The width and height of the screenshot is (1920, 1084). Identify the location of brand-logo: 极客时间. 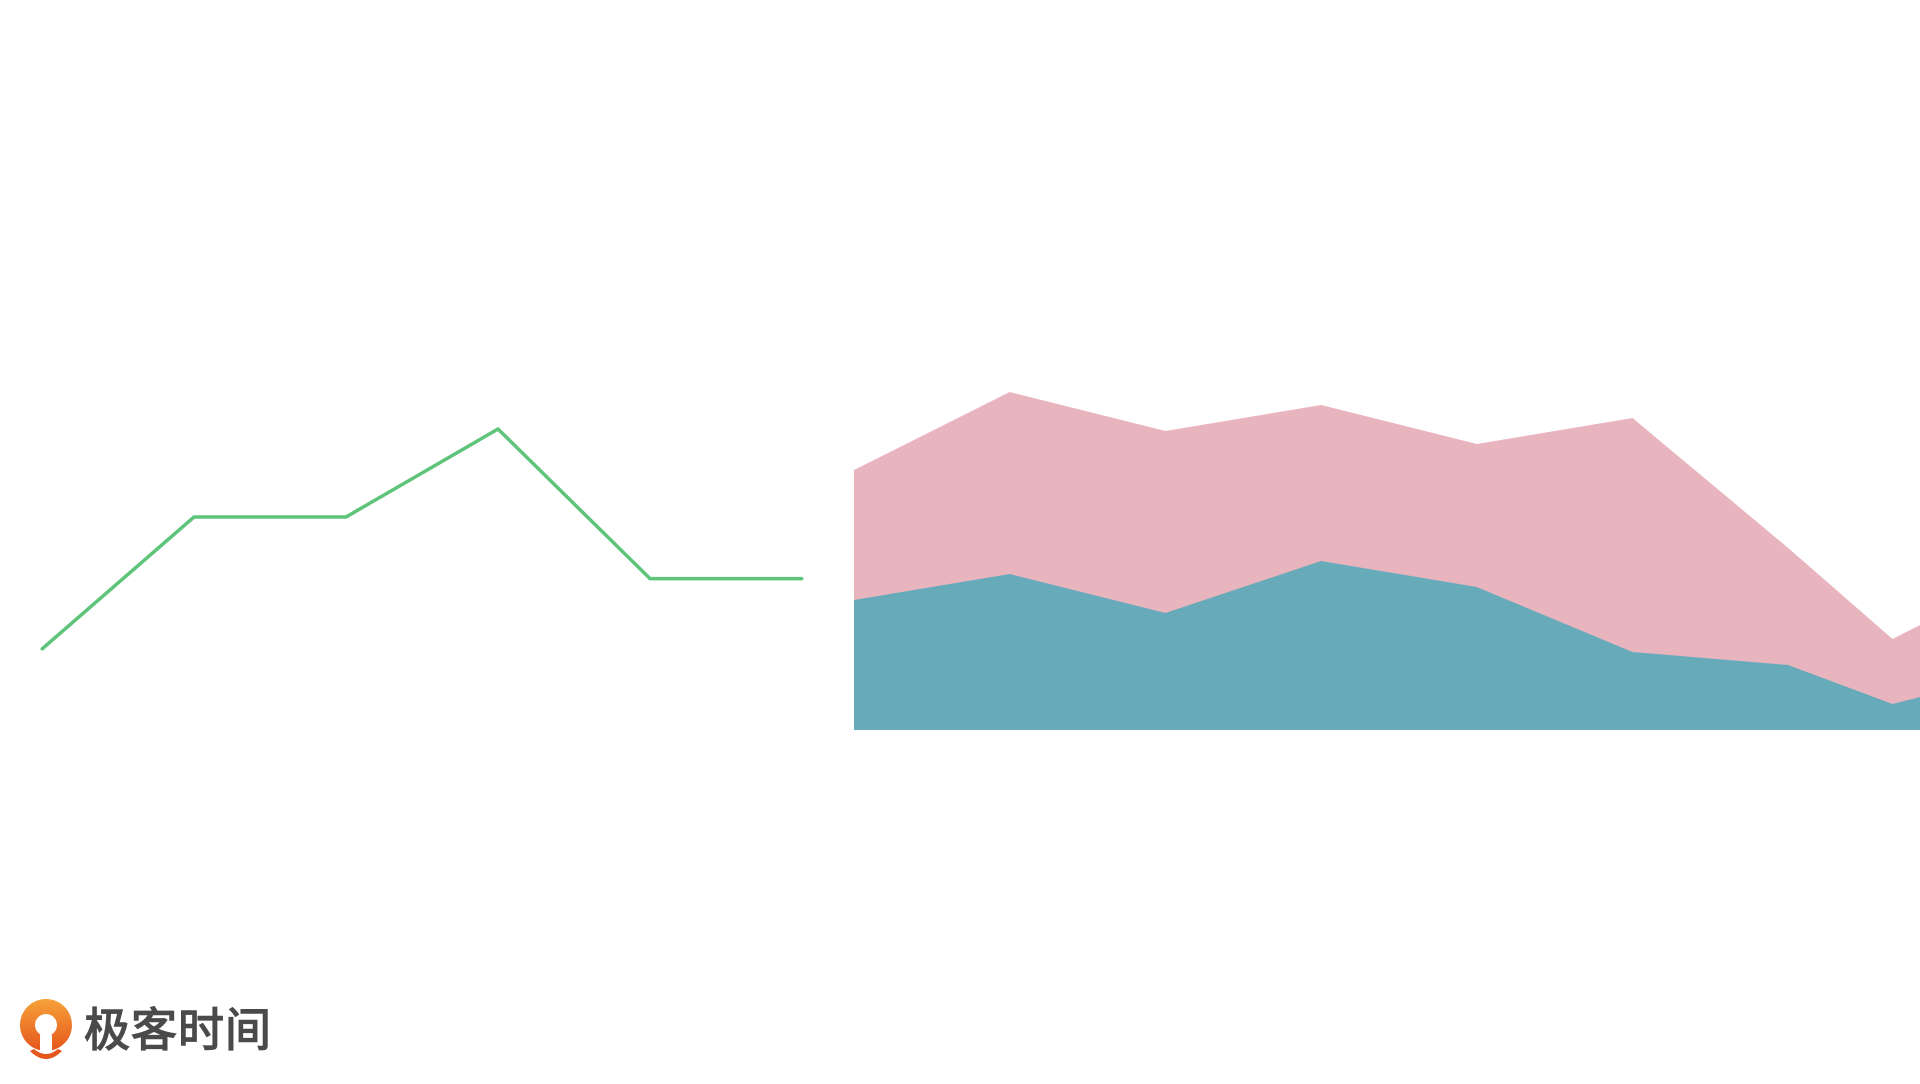
(145, 1030).